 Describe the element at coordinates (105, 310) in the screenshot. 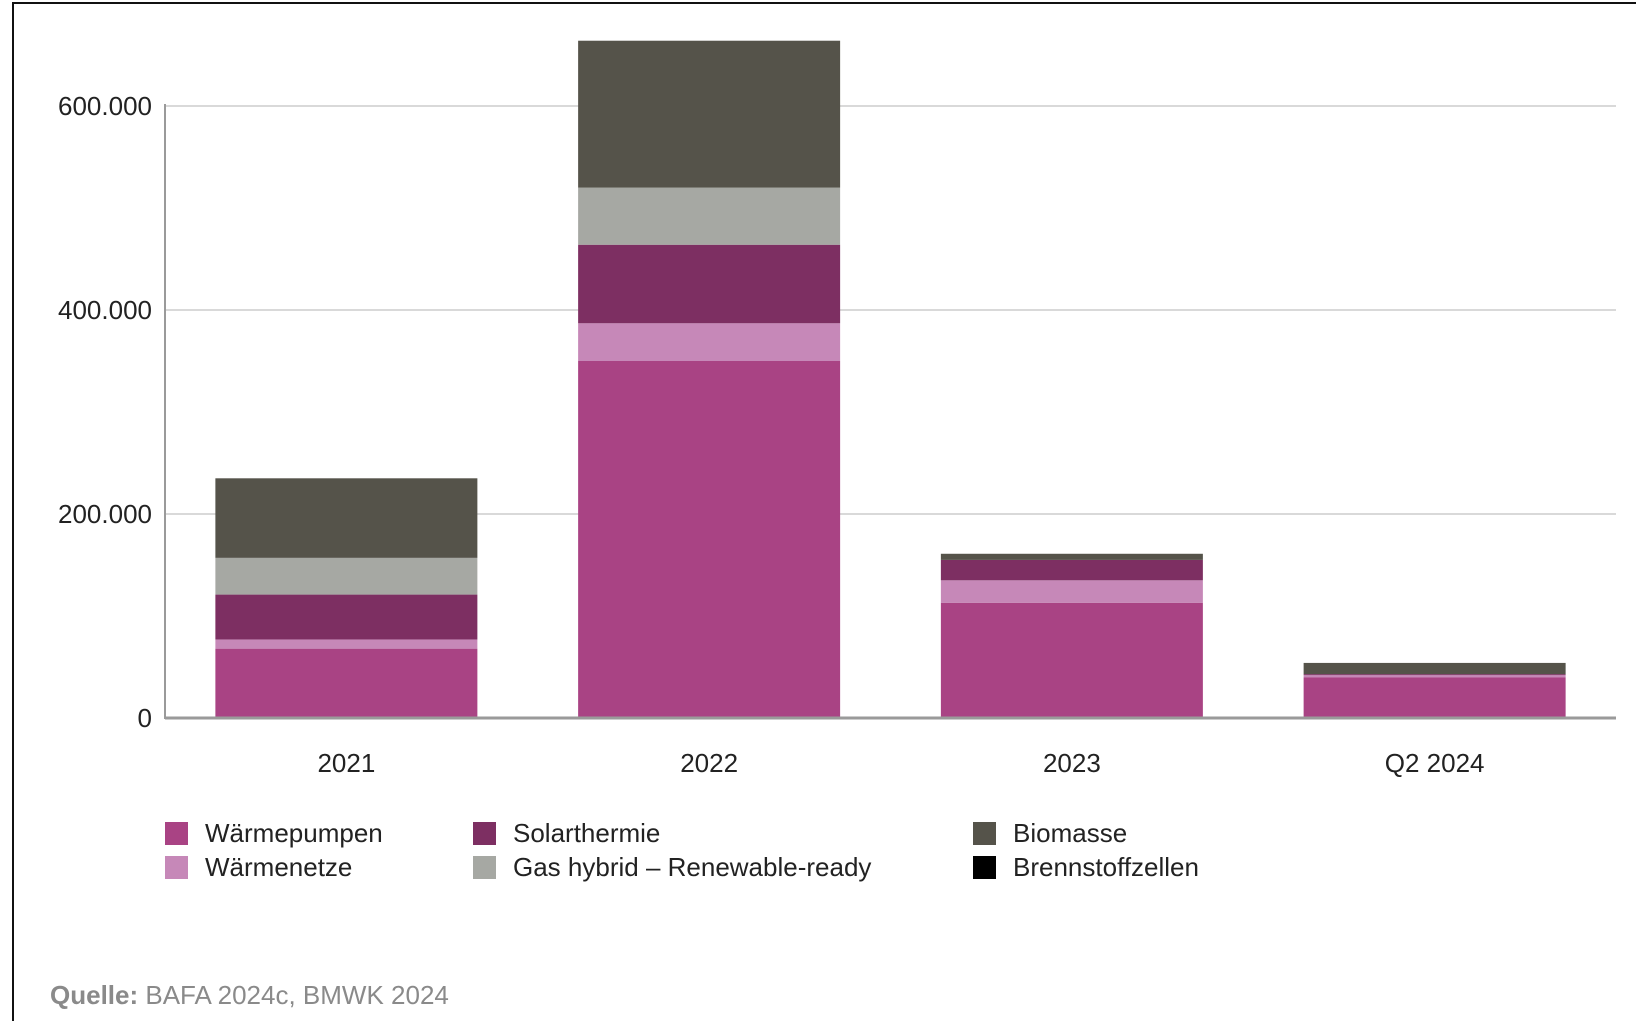

I see `y-tick-label: 400.000` at that location.